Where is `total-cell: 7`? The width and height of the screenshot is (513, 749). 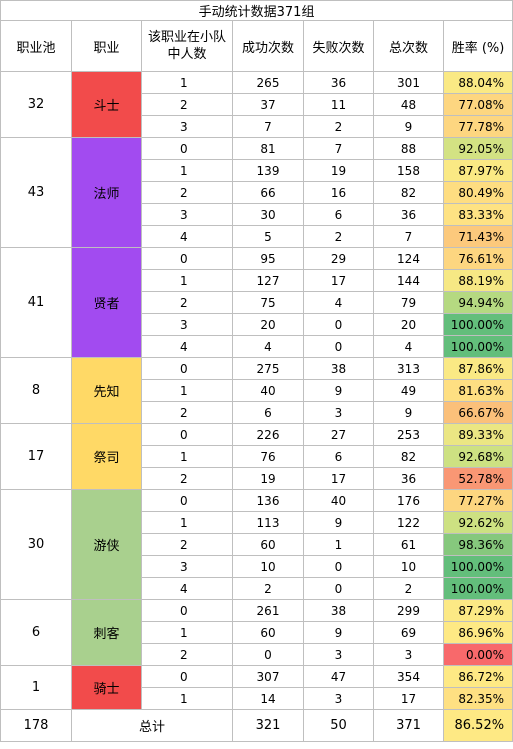 total-cell: 7 is located at coordinates (408, 236).